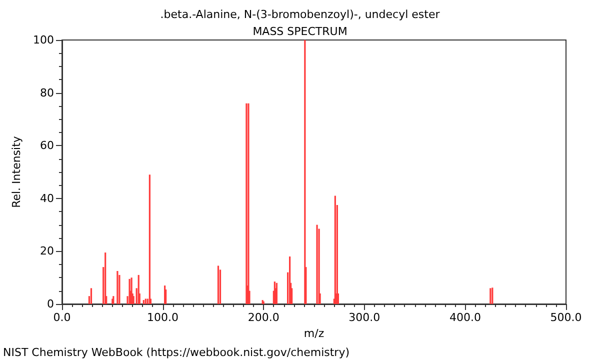 This screenshot has width=600, height=360. Describe the element at coordinates (47, 145) in the screenshot. I see `y-tick-label: 60` at that location.